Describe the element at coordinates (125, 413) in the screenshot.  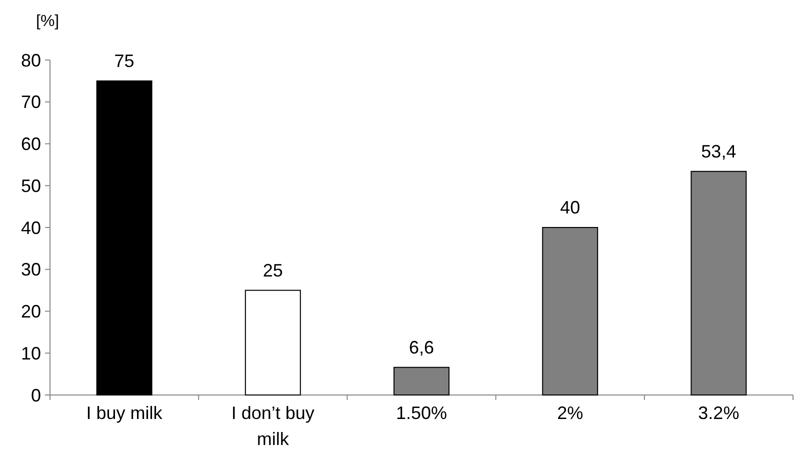
I see `x-tick-label: I buy milk` at that location.